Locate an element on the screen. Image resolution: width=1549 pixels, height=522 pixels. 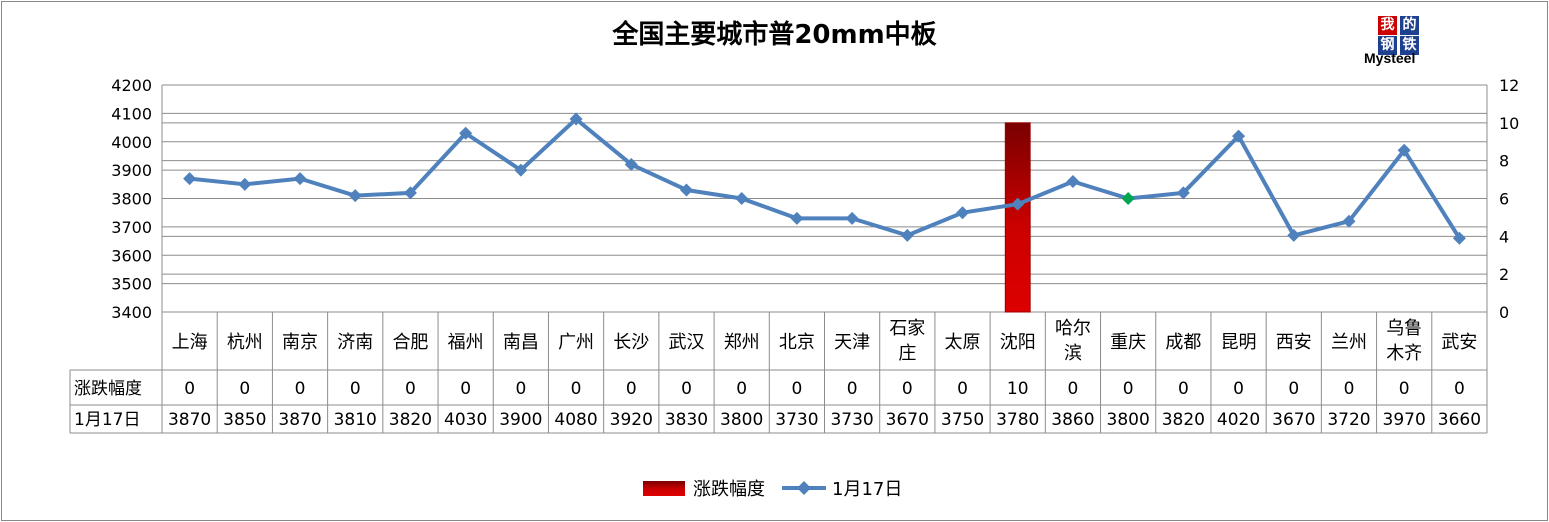
right-tick-label: 6 is located at coordinates (1504, 199).